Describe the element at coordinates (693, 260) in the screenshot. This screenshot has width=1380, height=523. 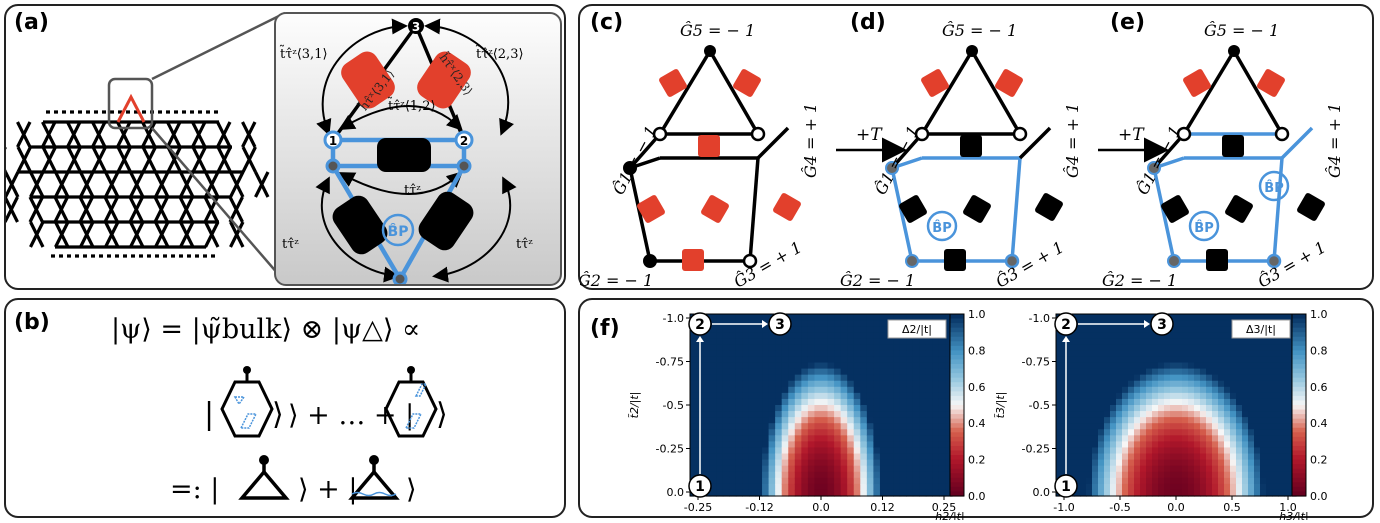
I see `gauge-box-bottom` at that location.